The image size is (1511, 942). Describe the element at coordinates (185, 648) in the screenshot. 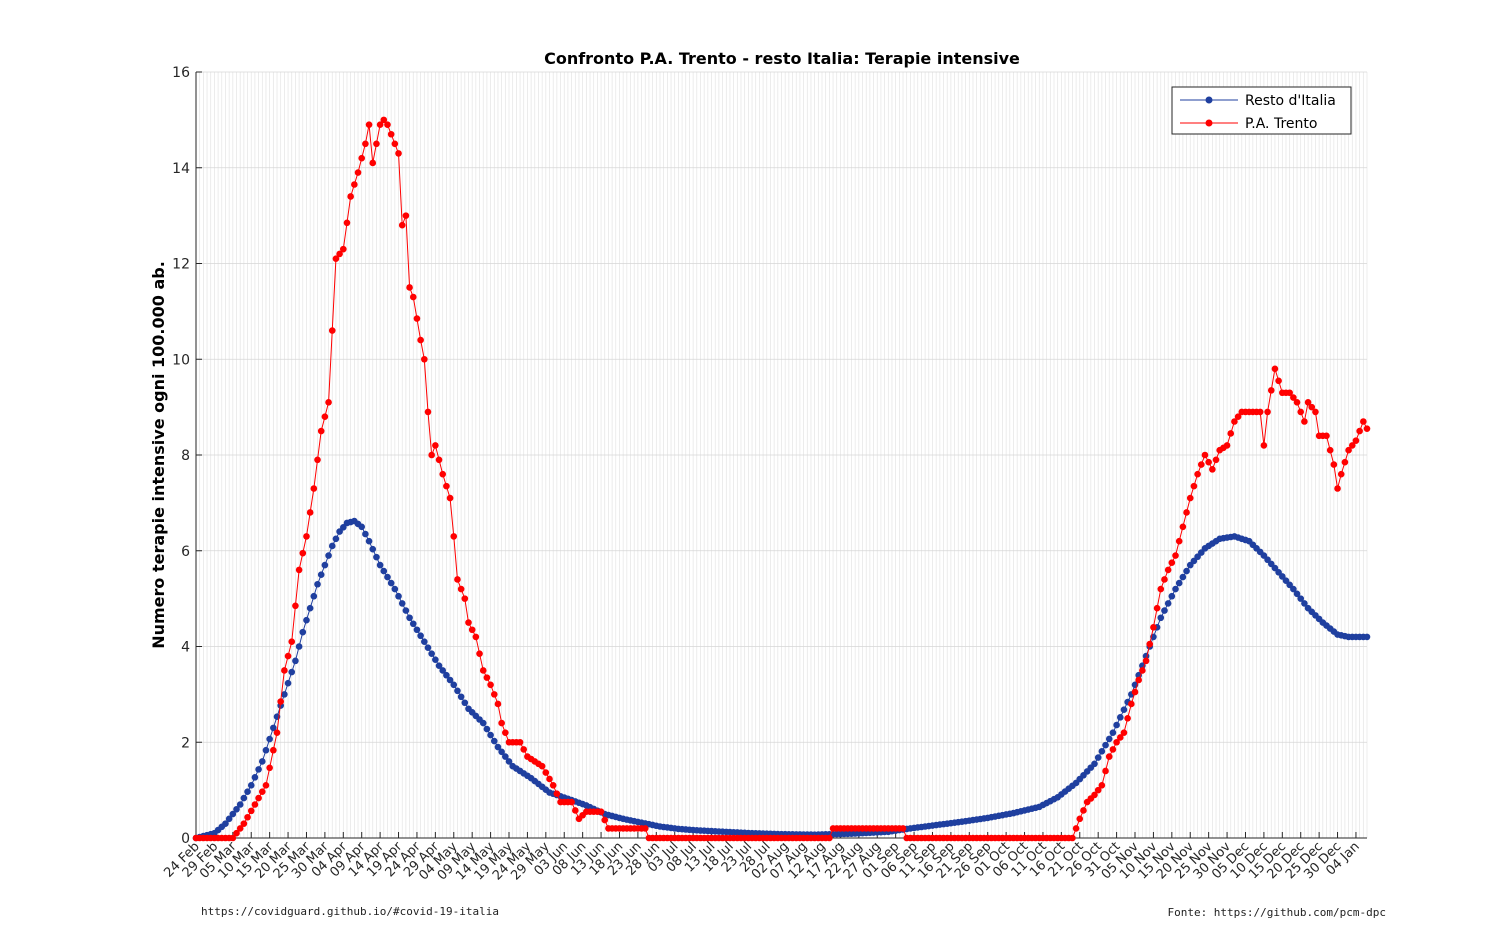

I see `y-tick-label: 4` at that location.